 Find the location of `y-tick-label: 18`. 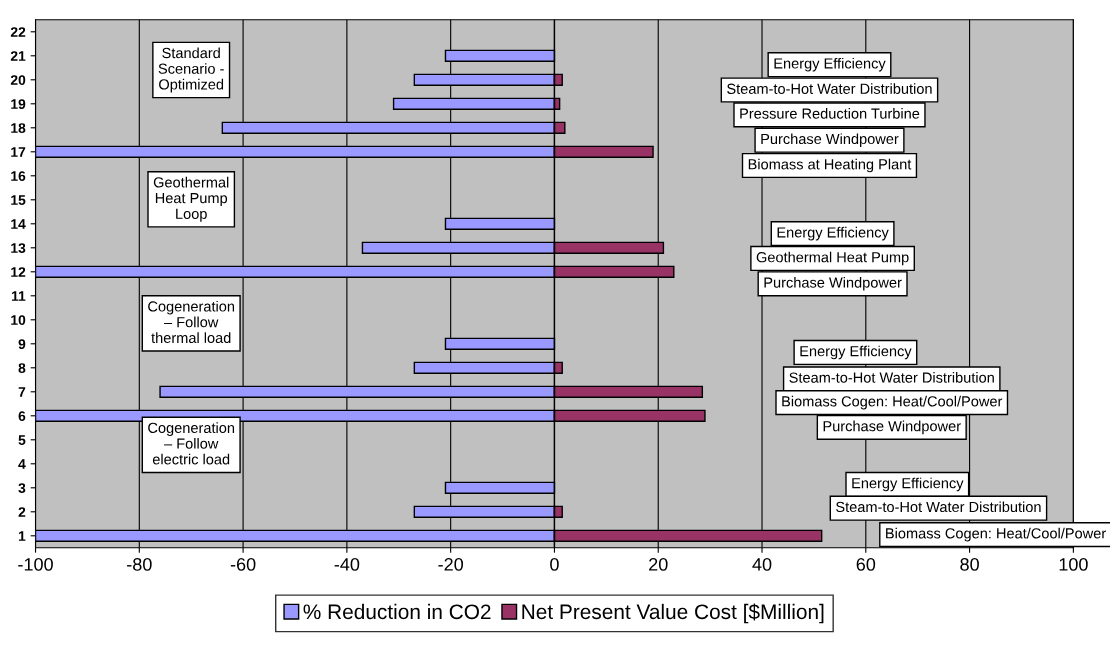

y-tick-label: 18 is located at coordinates (18, 128).